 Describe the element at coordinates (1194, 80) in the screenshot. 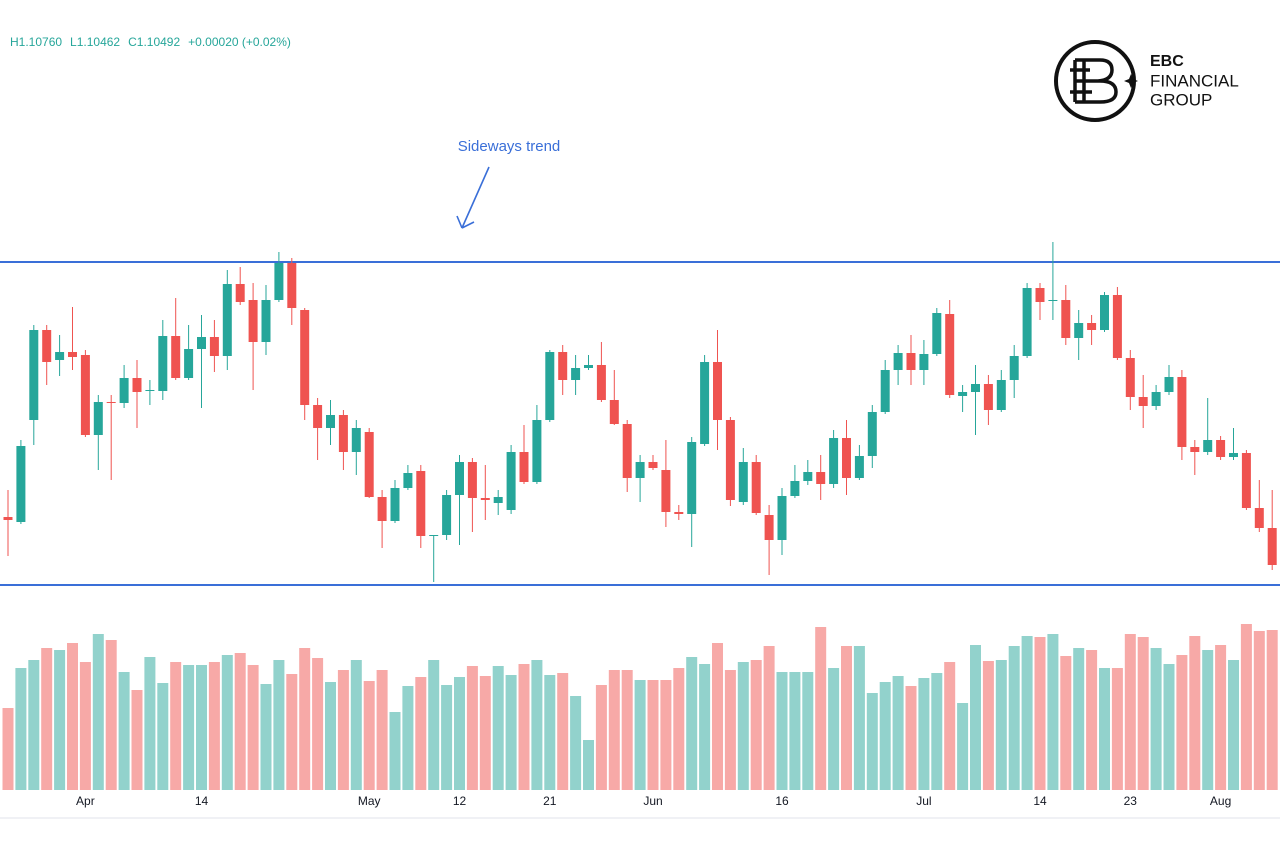

I see `brand-line: FINANCIAL` at that location.